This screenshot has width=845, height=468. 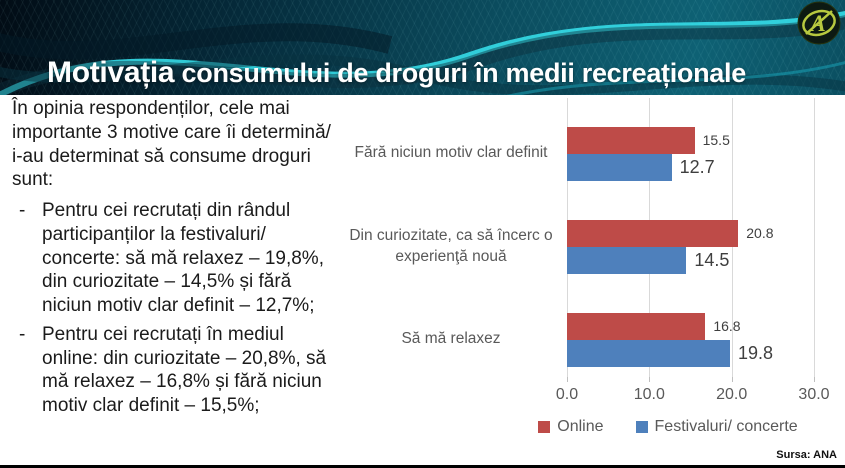 I want to click on category-label: Să mă relaxez, so click(x=451, y=339).